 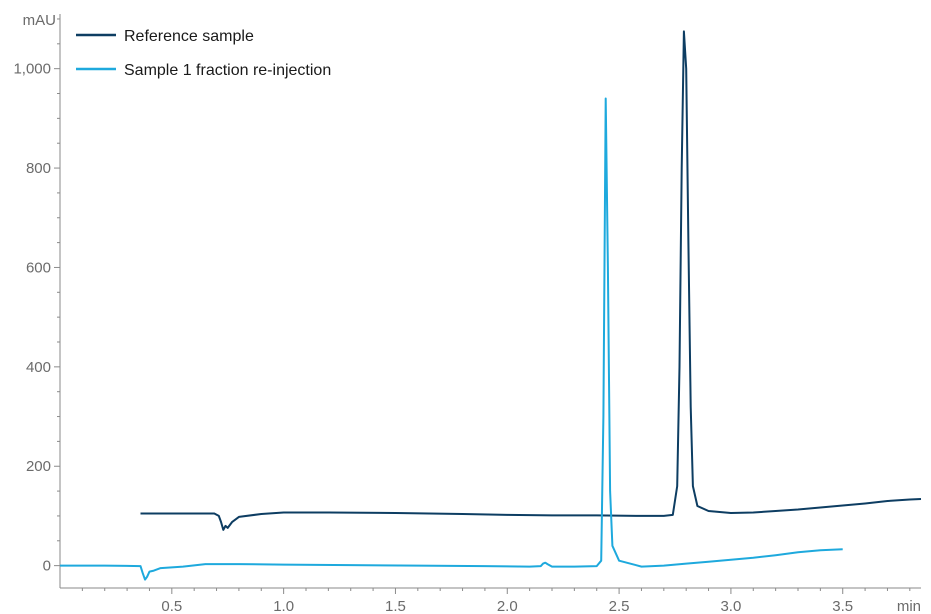 What do you see at coordinates (730, 606) in the screenshot?
I see `x-tick-label: 3.0` at bounding box center [730, 606].